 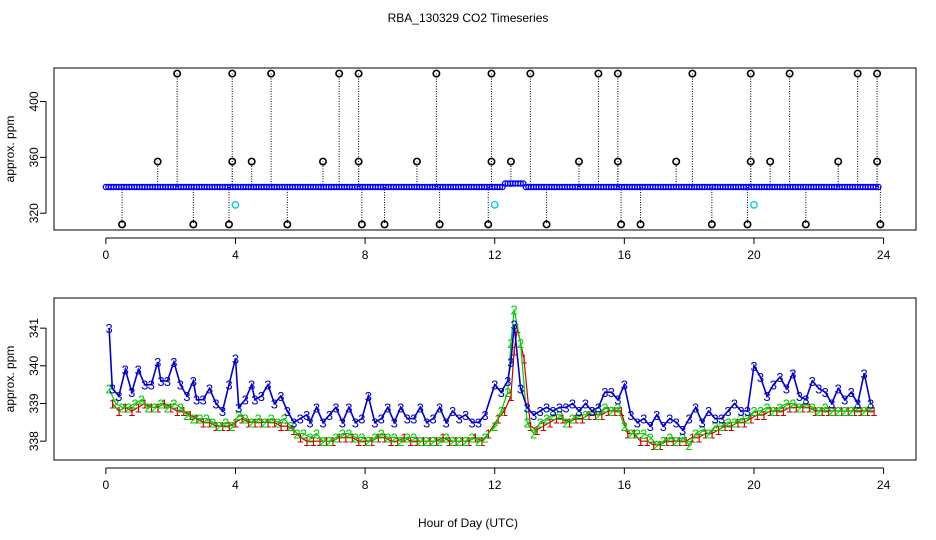 I want to click on top-x-tick-label: 8, so click(x=365, y=255).